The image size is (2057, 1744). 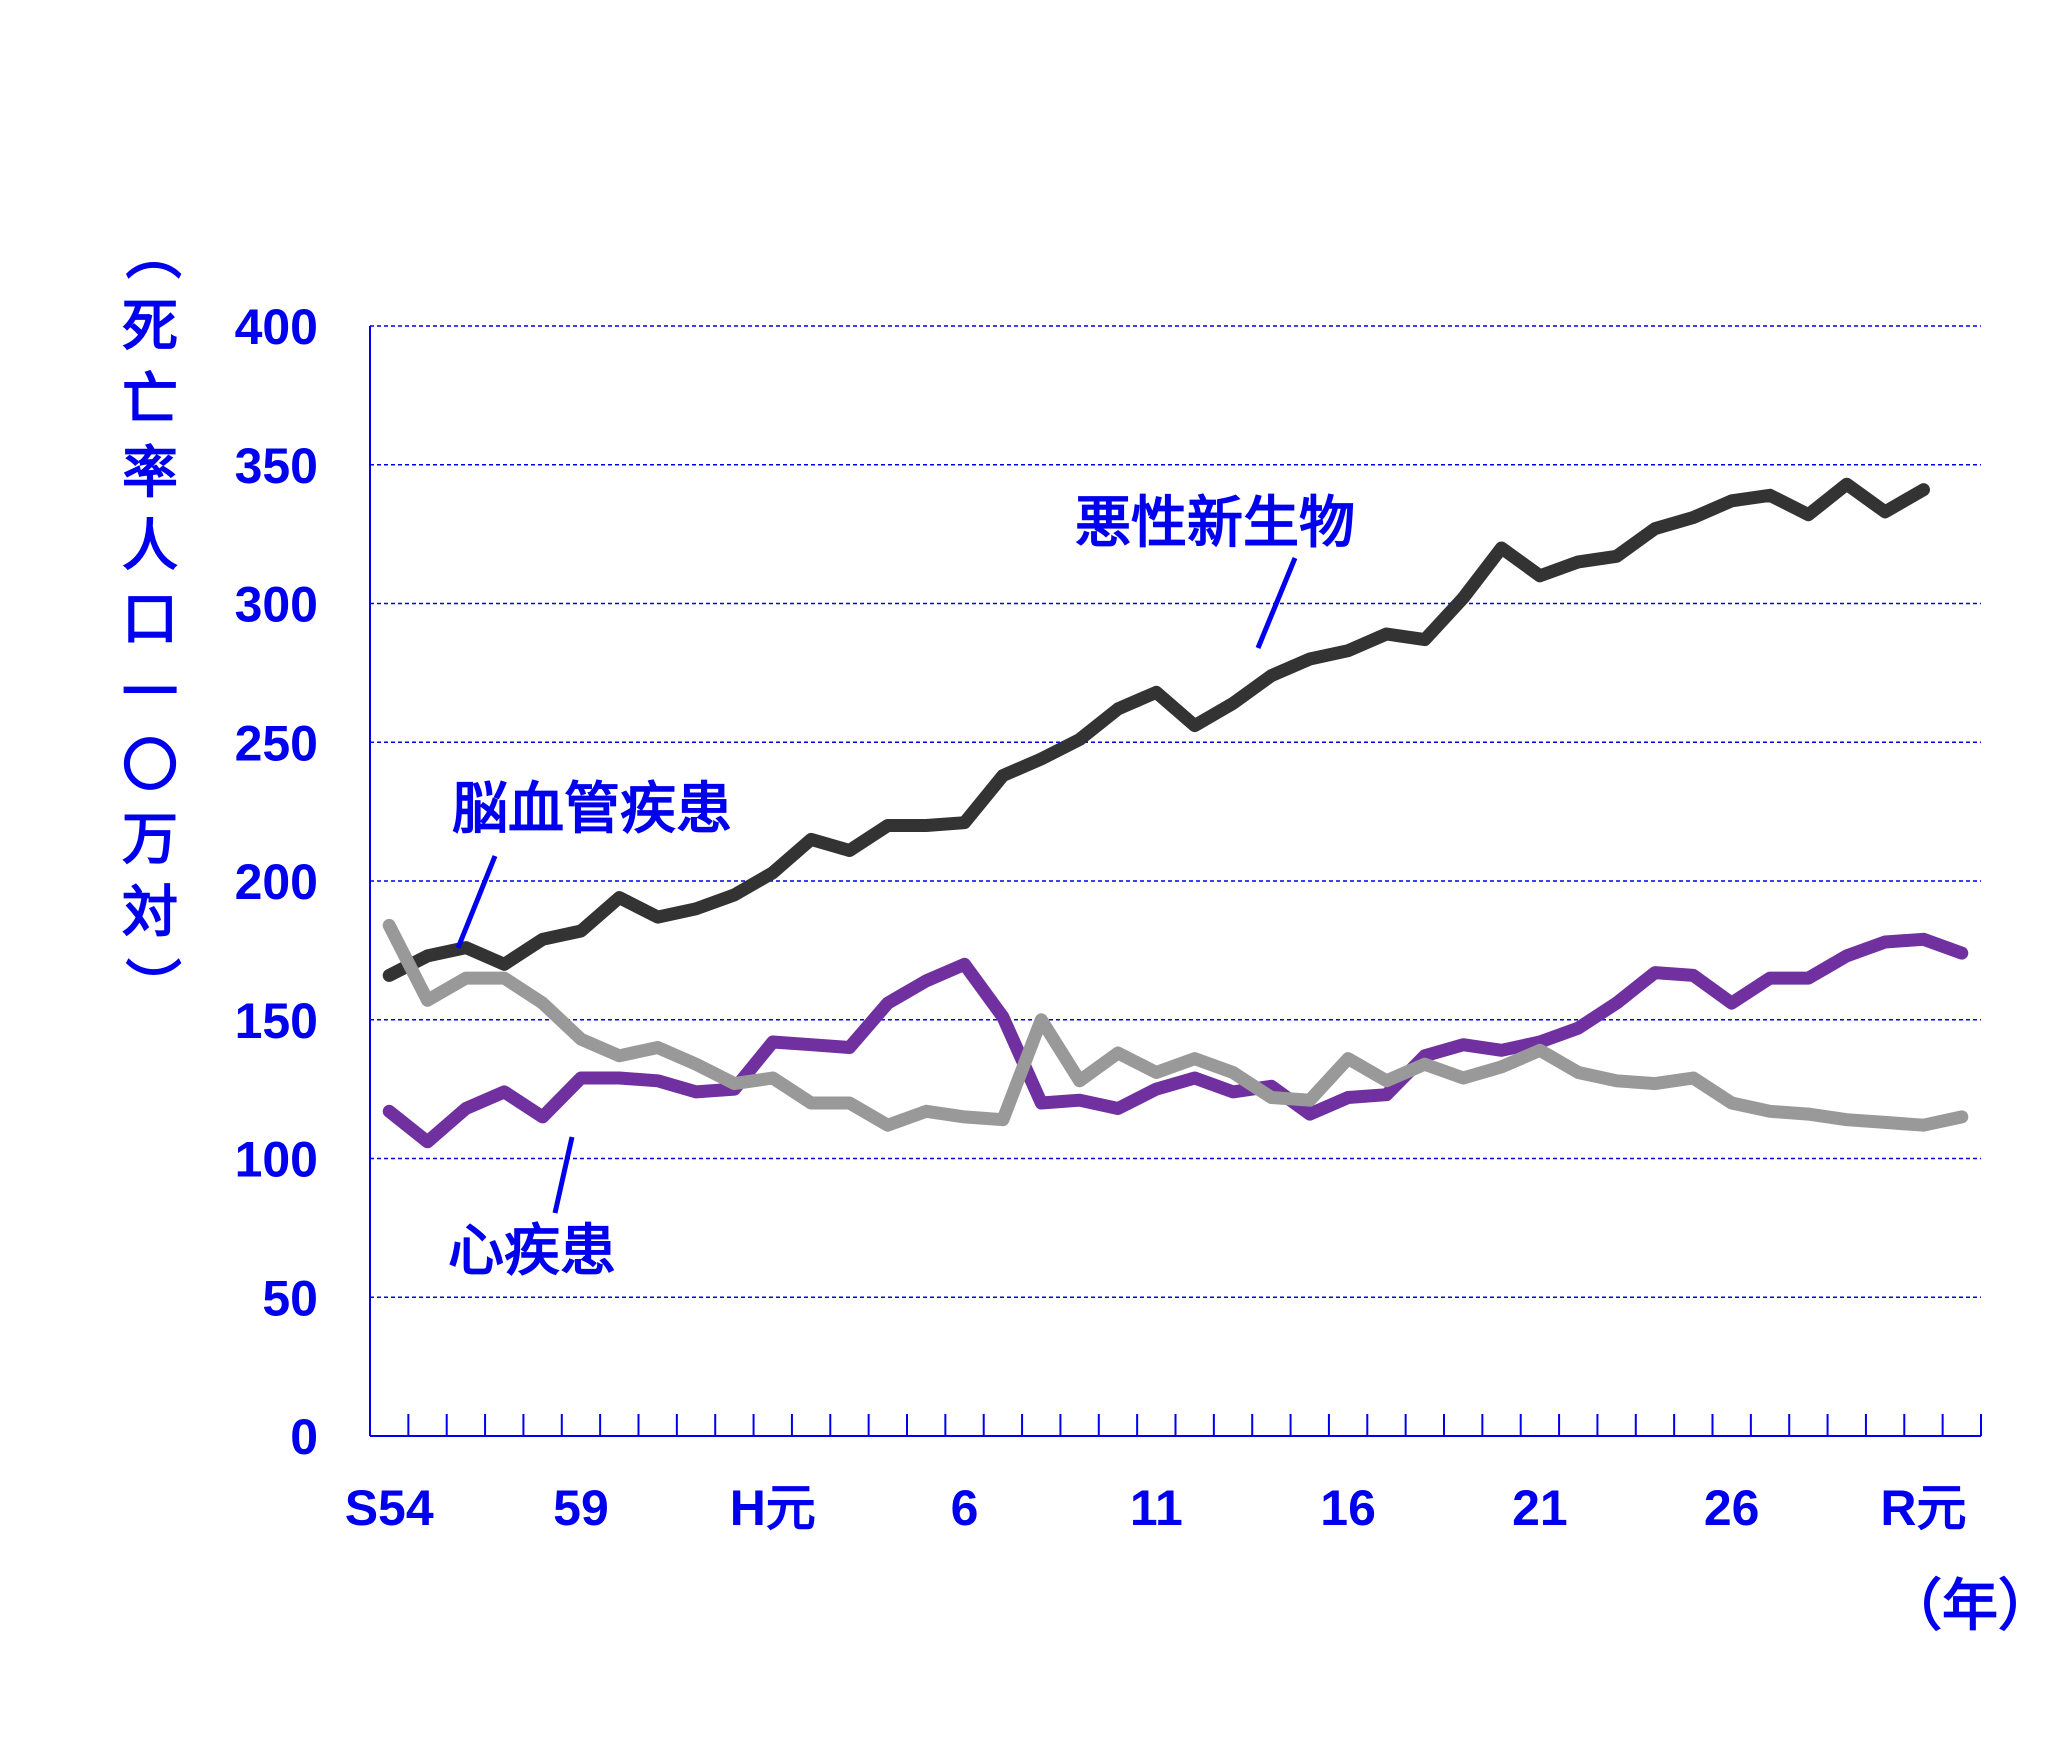 What do you see at coordinates (1348, 1508) in the screenshot?
I see `x-tick-label: 16` at bounding box center [1348, 1508].